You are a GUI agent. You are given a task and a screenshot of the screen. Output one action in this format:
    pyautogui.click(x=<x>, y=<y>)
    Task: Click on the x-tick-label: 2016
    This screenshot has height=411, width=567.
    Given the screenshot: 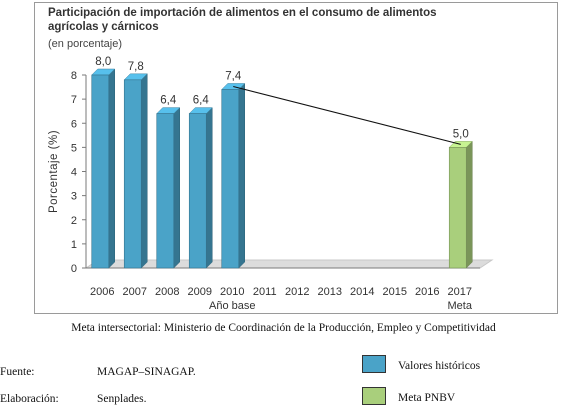 What is the action you would take?
    pyautogui.click(x=427, y=292)
    